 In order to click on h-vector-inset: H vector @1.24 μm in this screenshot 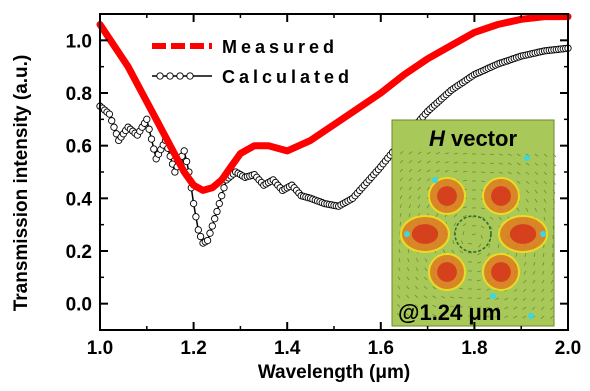, I will do `click(474, 223)`.